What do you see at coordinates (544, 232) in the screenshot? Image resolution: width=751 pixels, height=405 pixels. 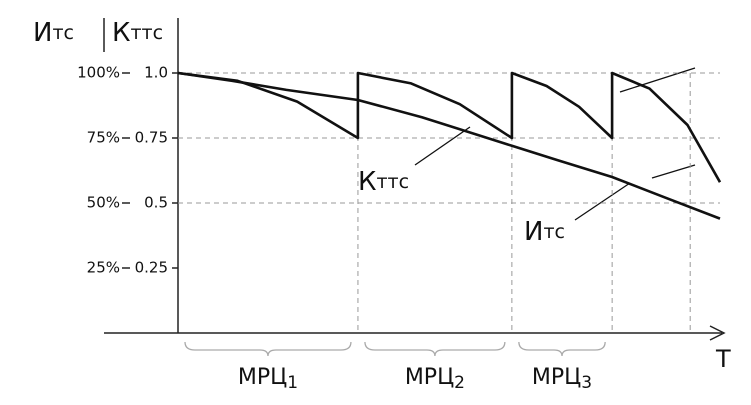 I see `series-label: Итс` at bounding box center [544, 232].